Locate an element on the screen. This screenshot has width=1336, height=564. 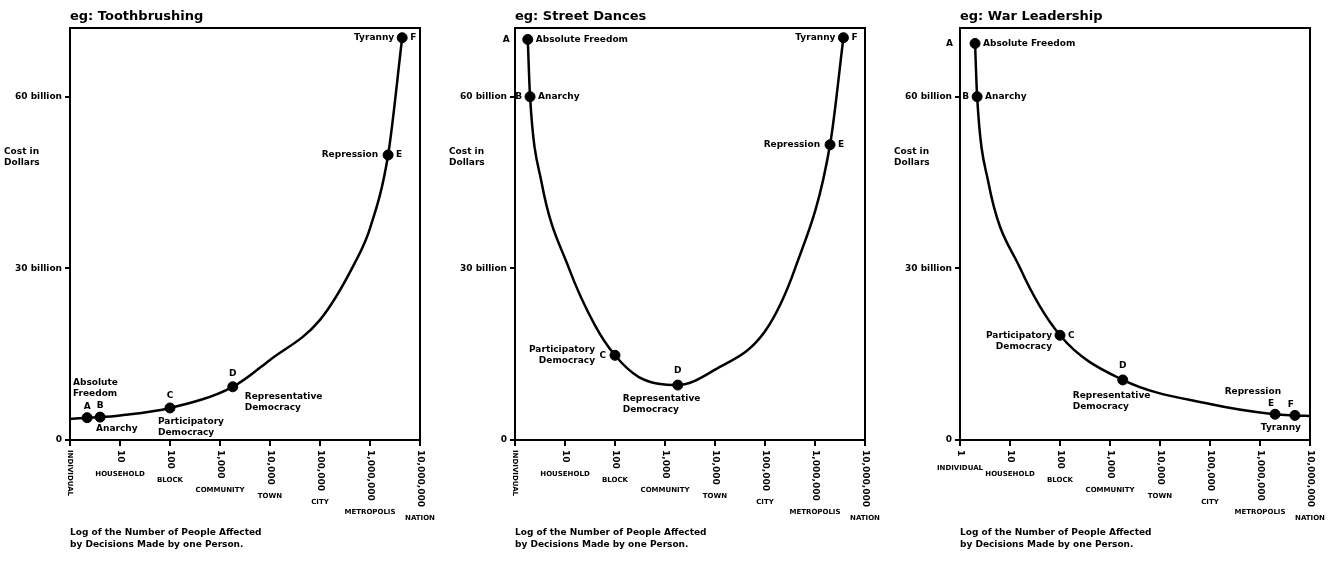
chart-title: eg: Toothbrushing is located at coordinates (137, 15).